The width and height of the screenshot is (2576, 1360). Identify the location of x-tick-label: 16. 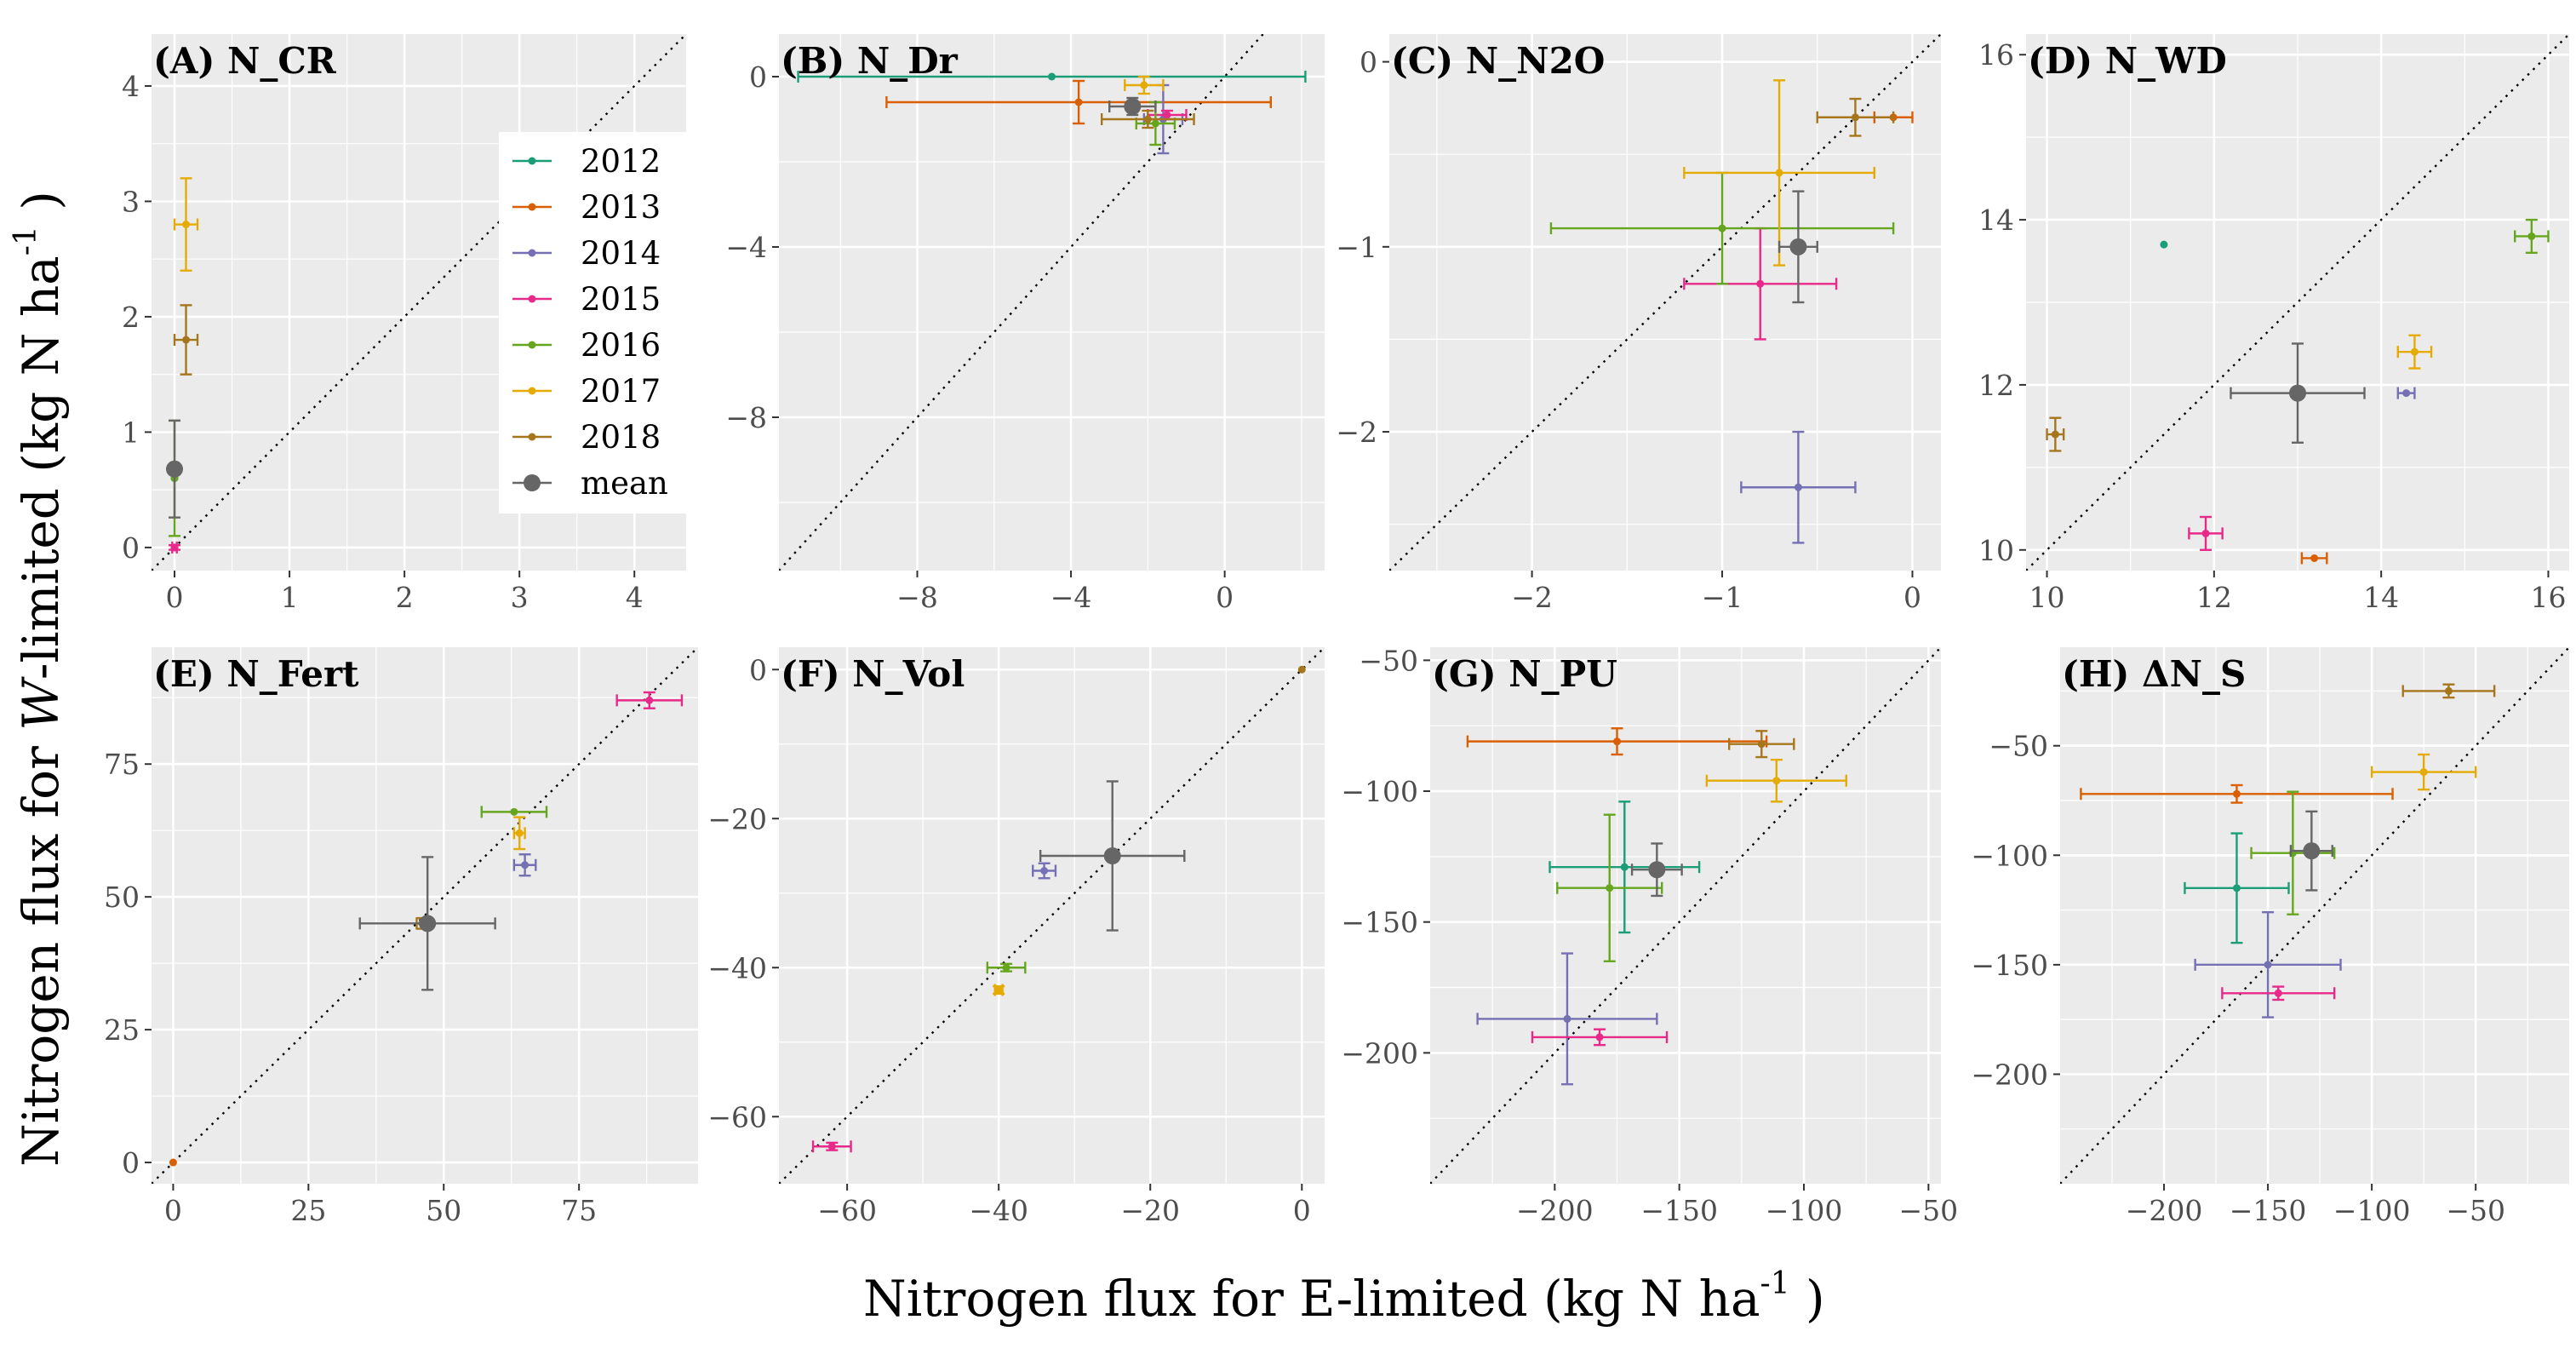
(2548, 597).